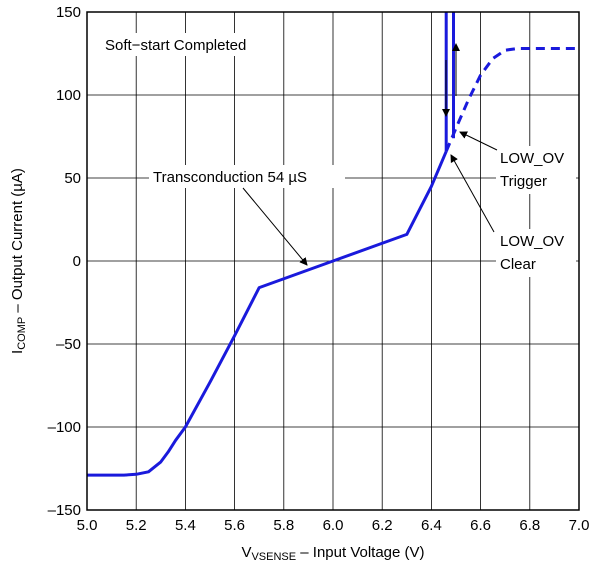 The image size is (595, 568). What do you see at coordinates (87, 525) in the screenshot?
I see `x-tick-label: 5.0` at bounding box center [87, 525].